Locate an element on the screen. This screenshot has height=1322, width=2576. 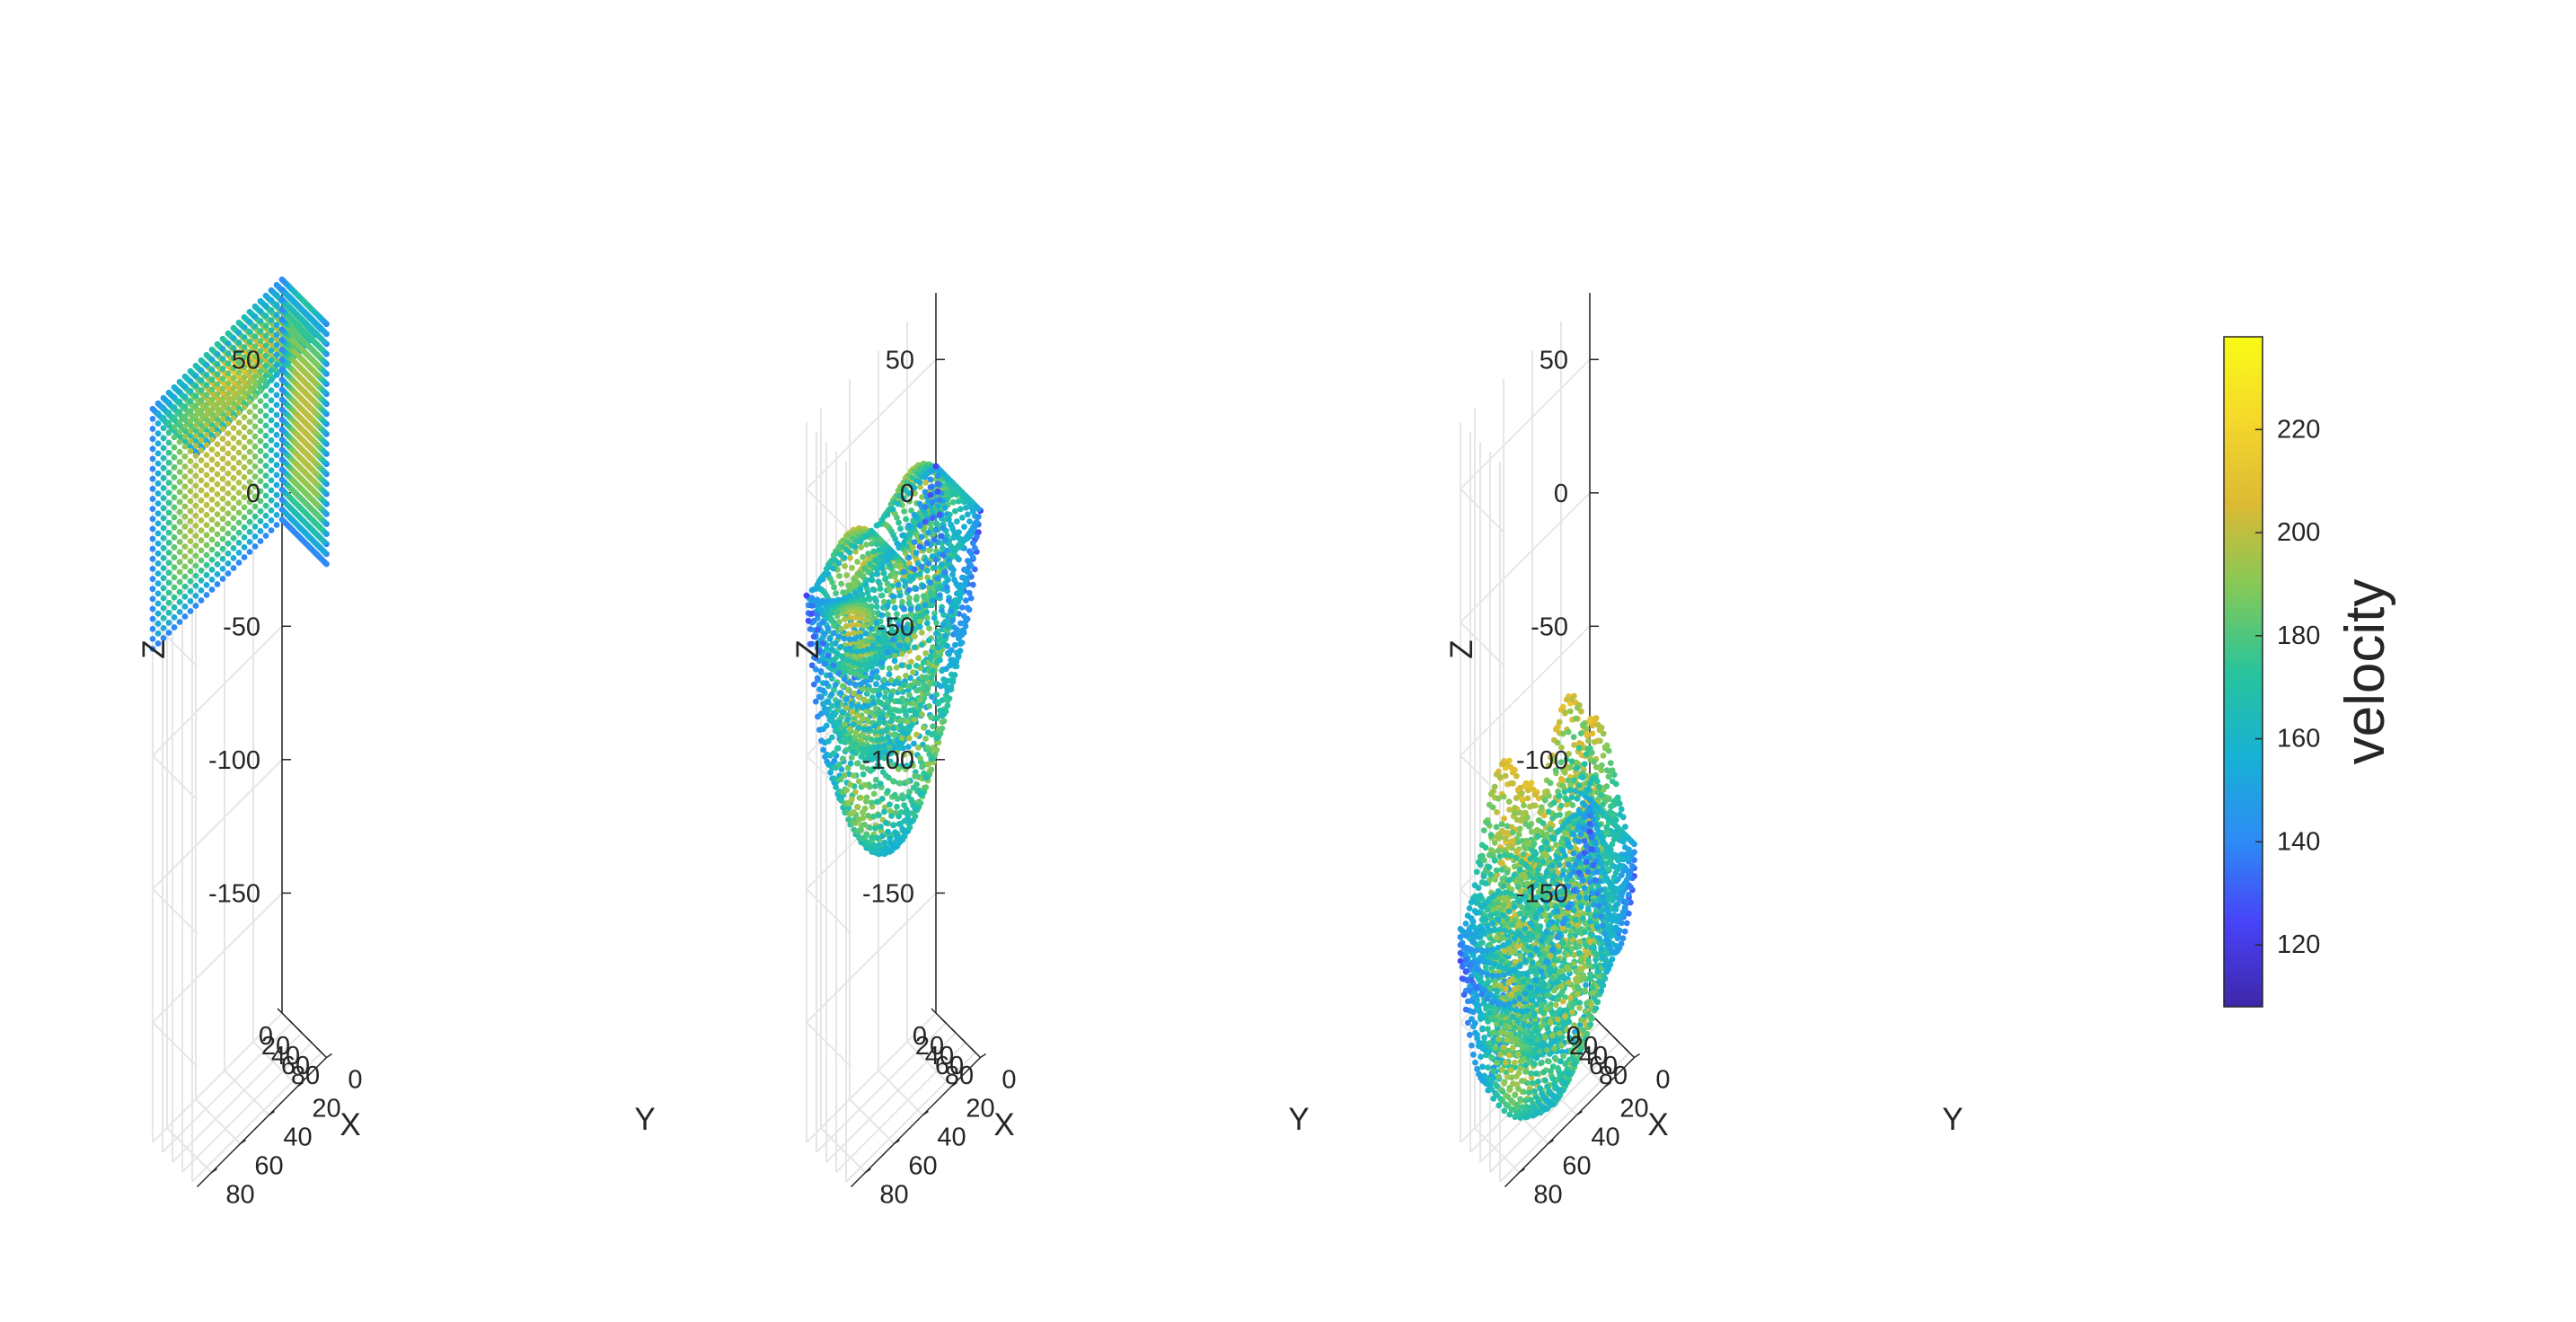
x-tick-mark is located at coordinates (280, 1011).